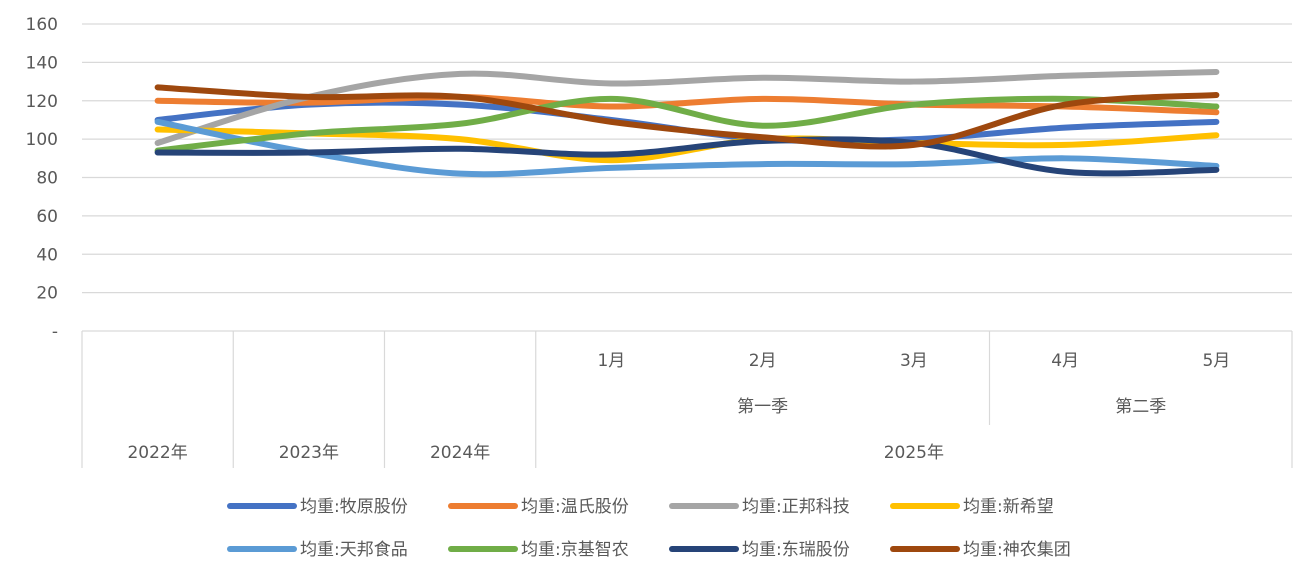 The height and width of the screenshot is (573, 1302). Describe the element at coordinates (157, 453) in the screenshot. I see `x-tick-label-year: 2022年` at that location.